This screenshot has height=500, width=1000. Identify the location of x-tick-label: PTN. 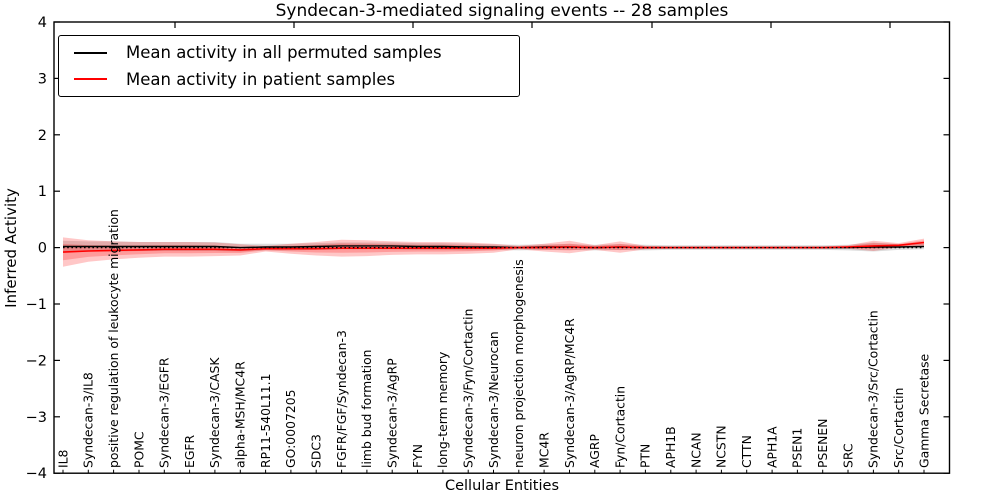
(645, 456).